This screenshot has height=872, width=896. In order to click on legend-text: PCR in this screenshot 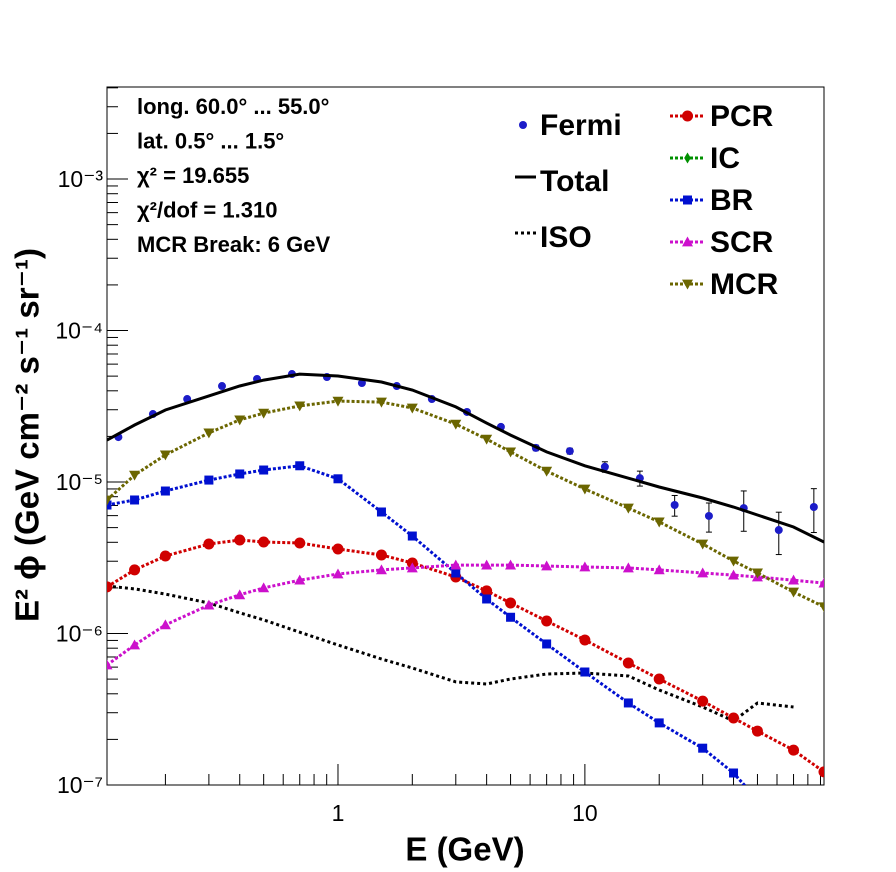, I will do `click(742, 116)`.